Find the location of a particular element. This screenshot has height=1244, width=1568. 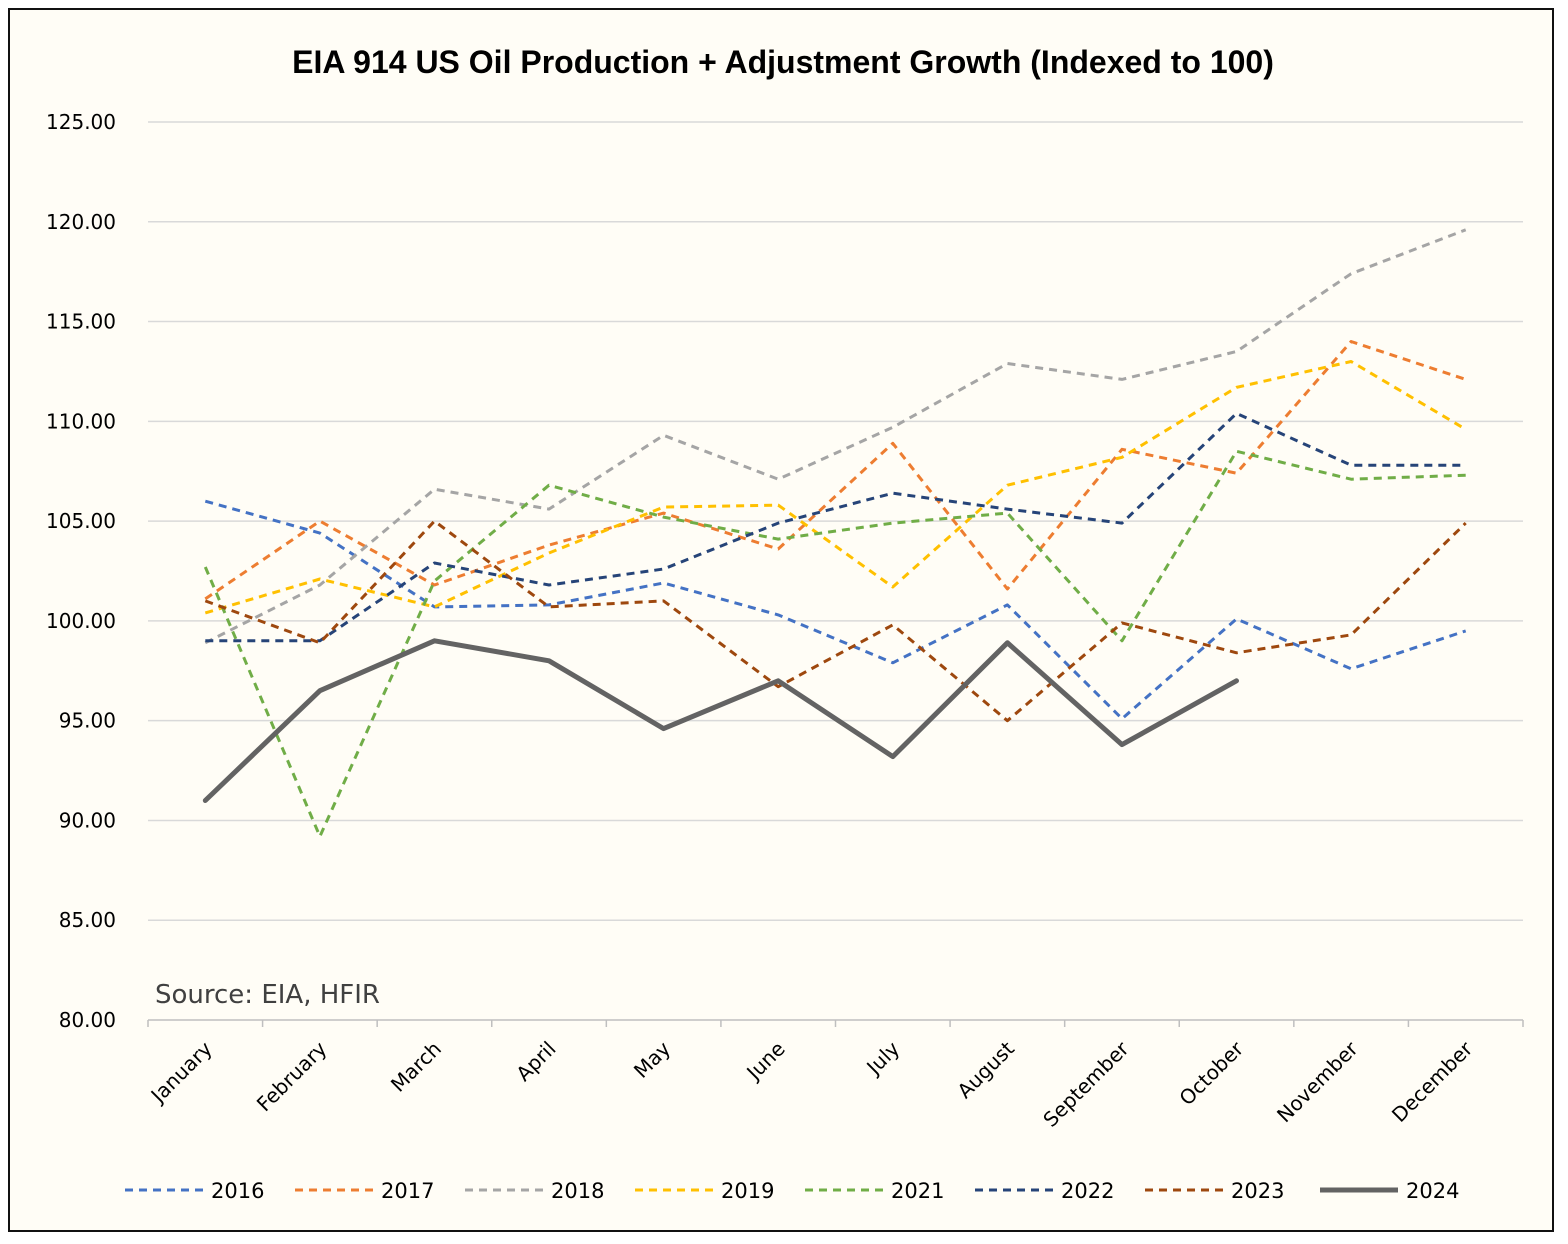

x-tick-label: June is located at coordinates (765, 1061).